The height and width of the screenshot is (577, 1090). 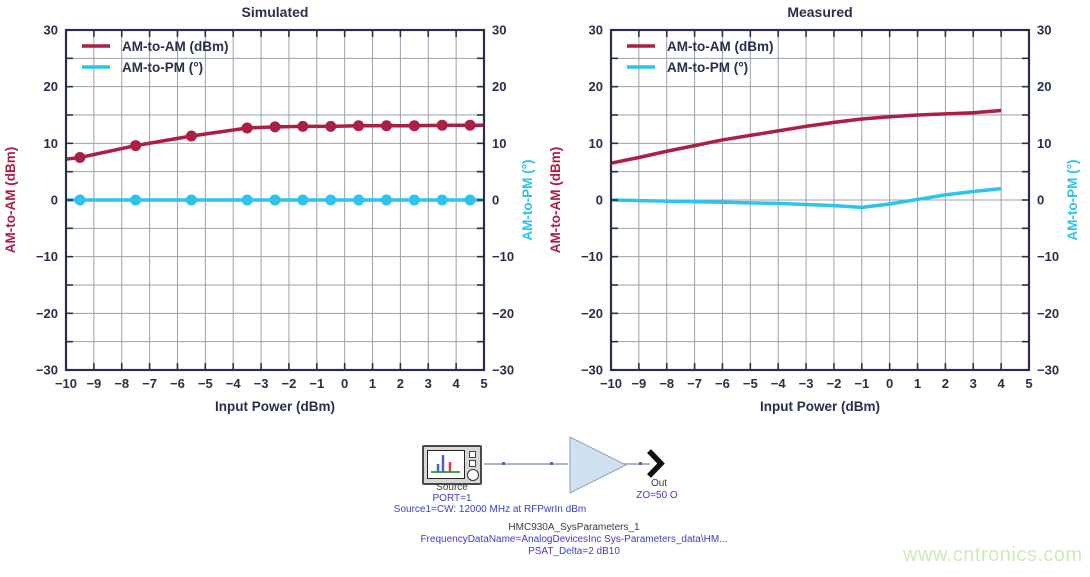 What do you see at coordinates (473, 475) in the screenshot?
I see `source-knob-icon` at bounding box center [473, 475].